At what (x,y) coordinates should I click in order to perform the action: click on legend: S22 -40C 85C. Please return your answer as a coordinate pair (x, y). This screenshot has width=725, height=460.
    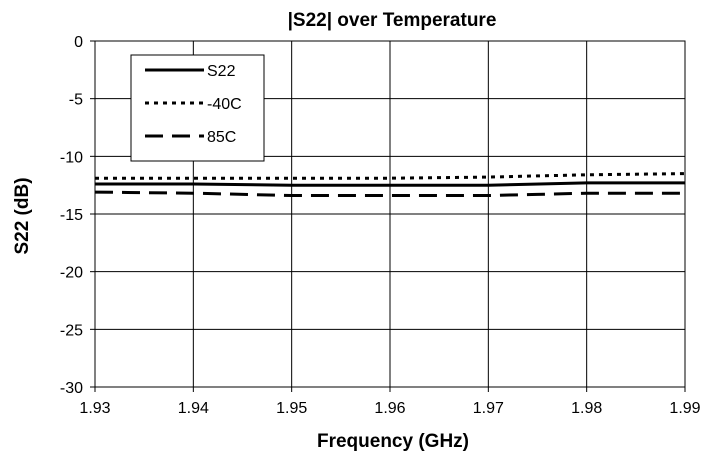
    Looking at the image, I should click on (197, 108).